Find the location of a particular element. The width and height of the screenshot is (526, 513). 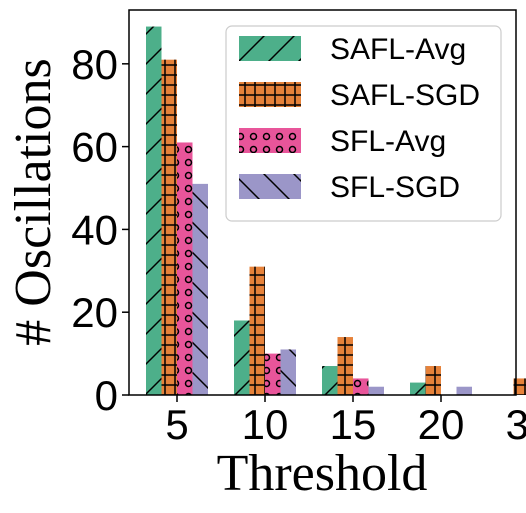

x-axis-ticks: 5 10 15 20 30 is located at coordinates (345, 421).